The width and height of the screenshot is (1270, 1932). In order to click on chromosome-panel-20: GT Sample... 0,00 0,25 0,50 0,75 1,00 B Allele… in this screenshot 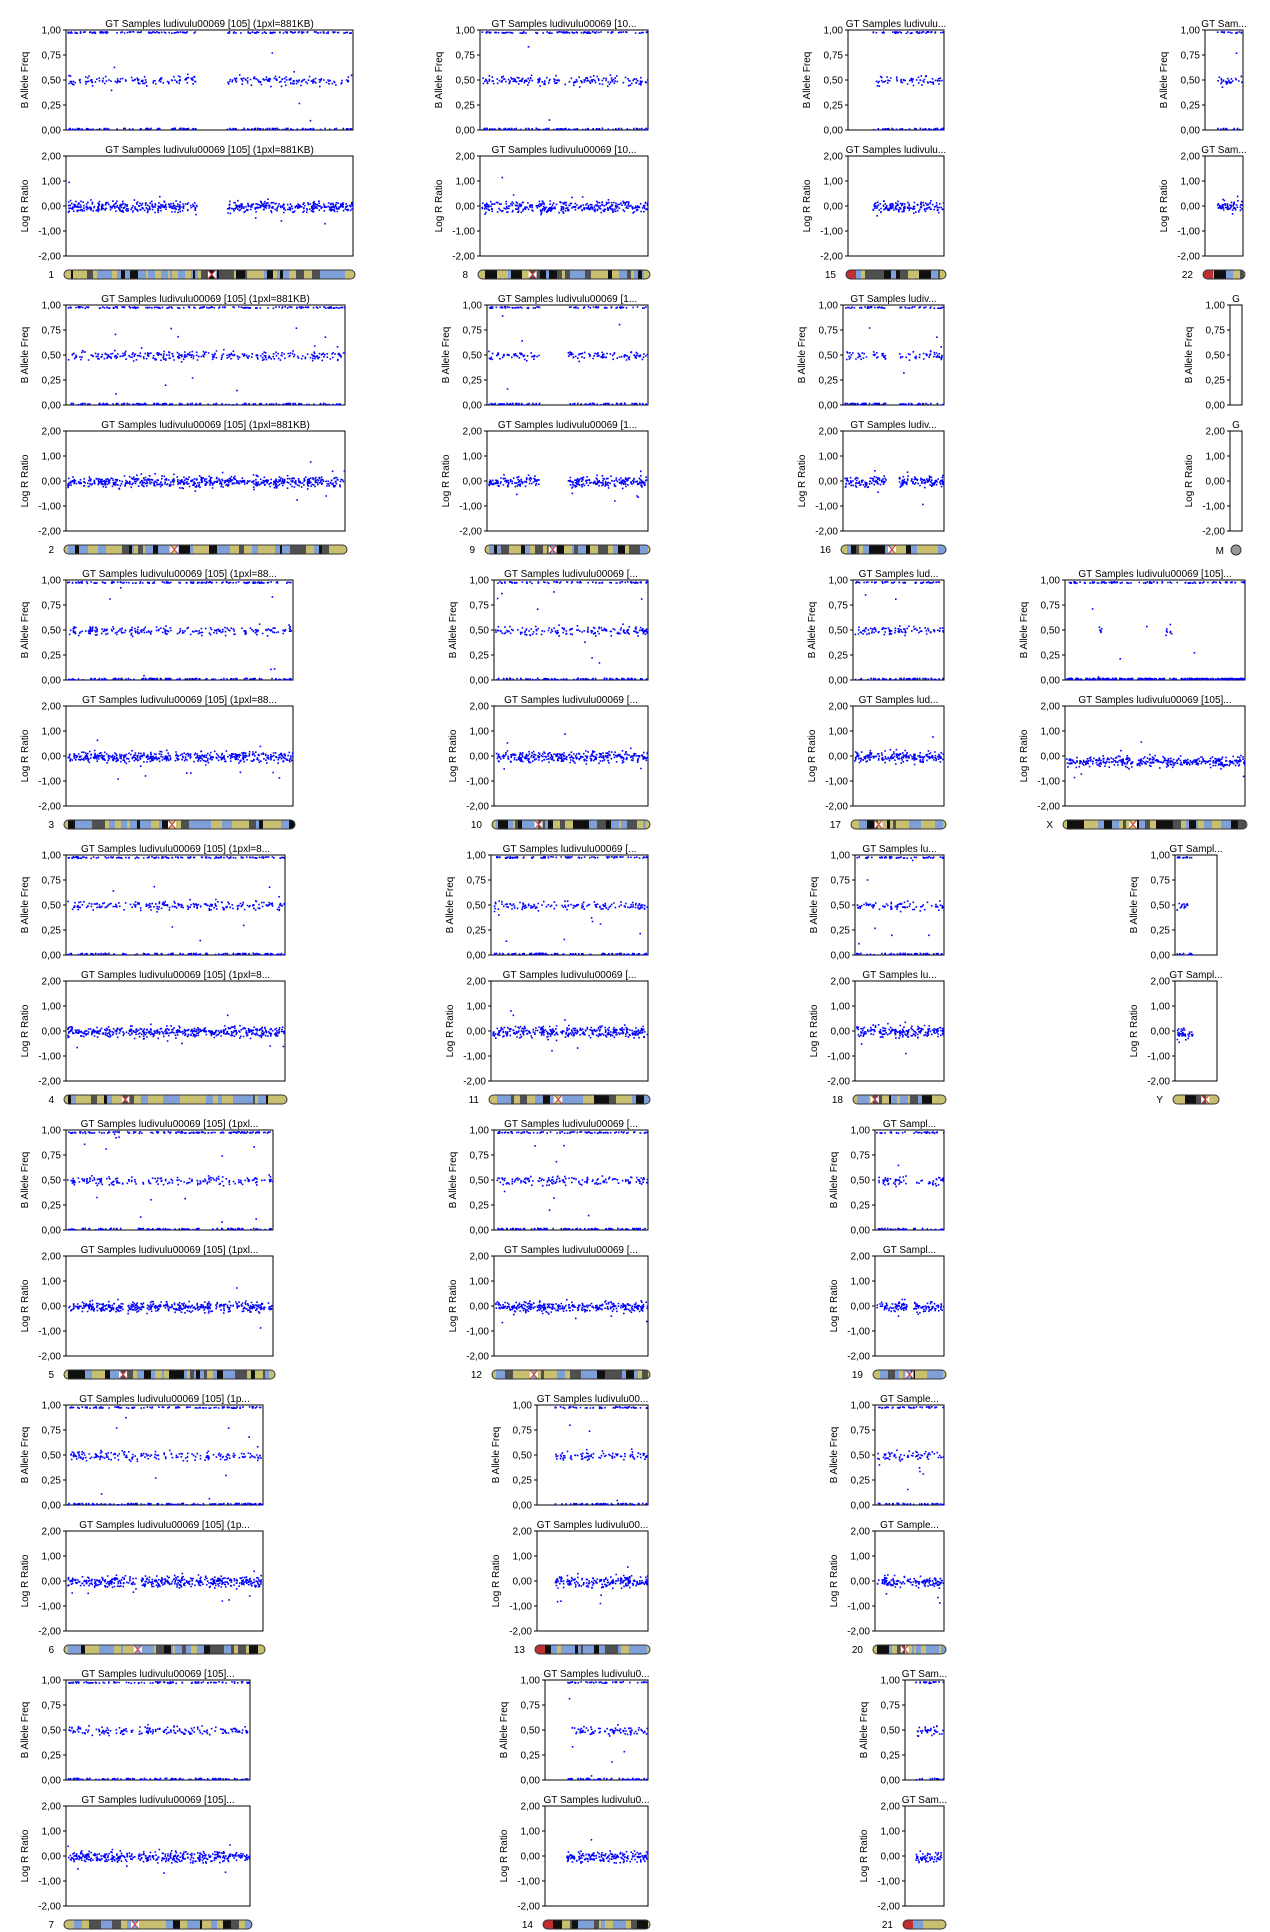, I will do `click(888, 1525)`.